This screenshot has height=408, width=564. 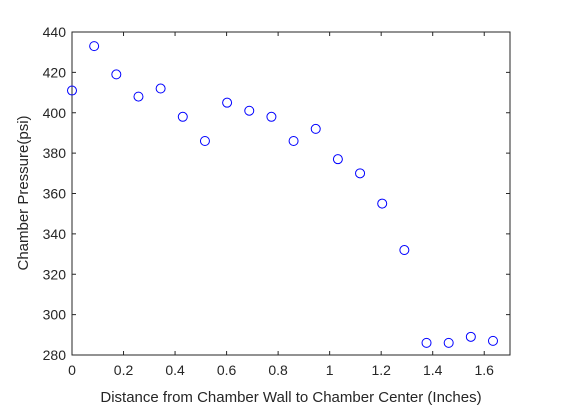 I want to click on y-tick-label: 280, so click(x=55, y=355).